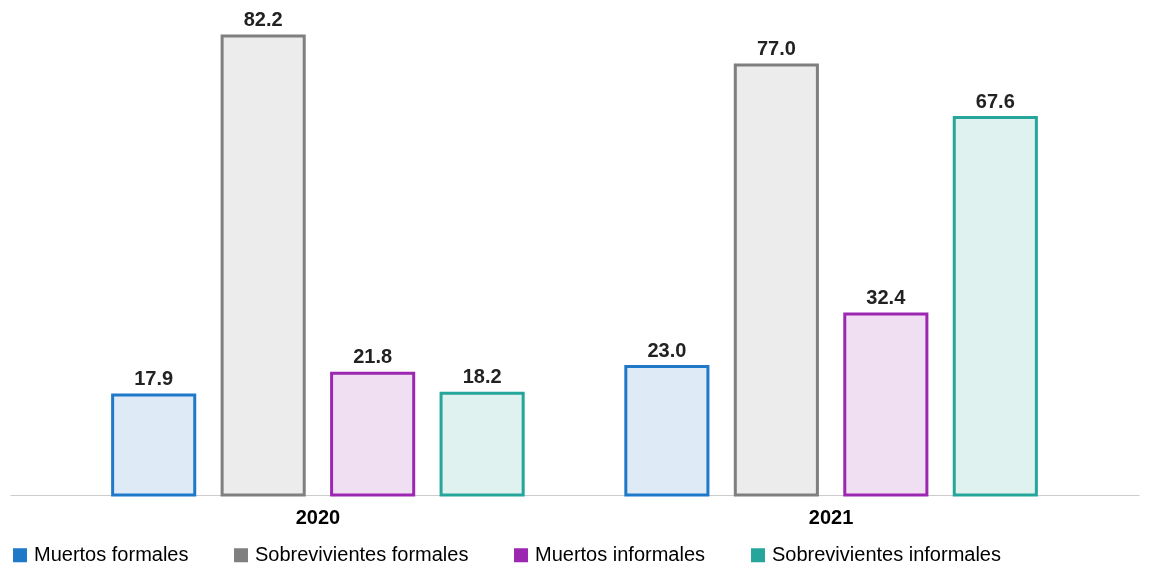 The image size is (1149, 577). What do you see at coordinates (373, 356) in the screenshot?
I see `data-label: 21.8` at bounding box center [373, 356].